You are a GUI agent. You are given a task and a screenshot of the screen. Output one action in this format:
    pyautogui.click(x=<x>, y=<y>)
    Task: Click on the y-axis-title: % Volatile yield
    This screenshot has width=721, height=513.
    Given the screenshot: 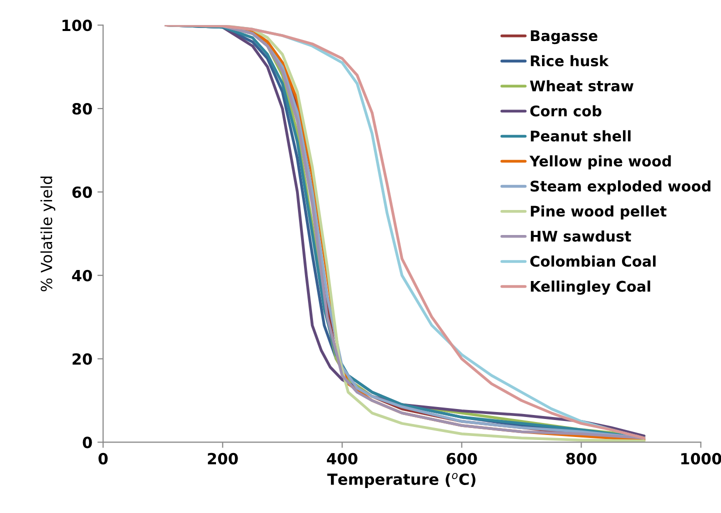 What is the action you would take?
    pyautogui.click(x=48, y=234)
    